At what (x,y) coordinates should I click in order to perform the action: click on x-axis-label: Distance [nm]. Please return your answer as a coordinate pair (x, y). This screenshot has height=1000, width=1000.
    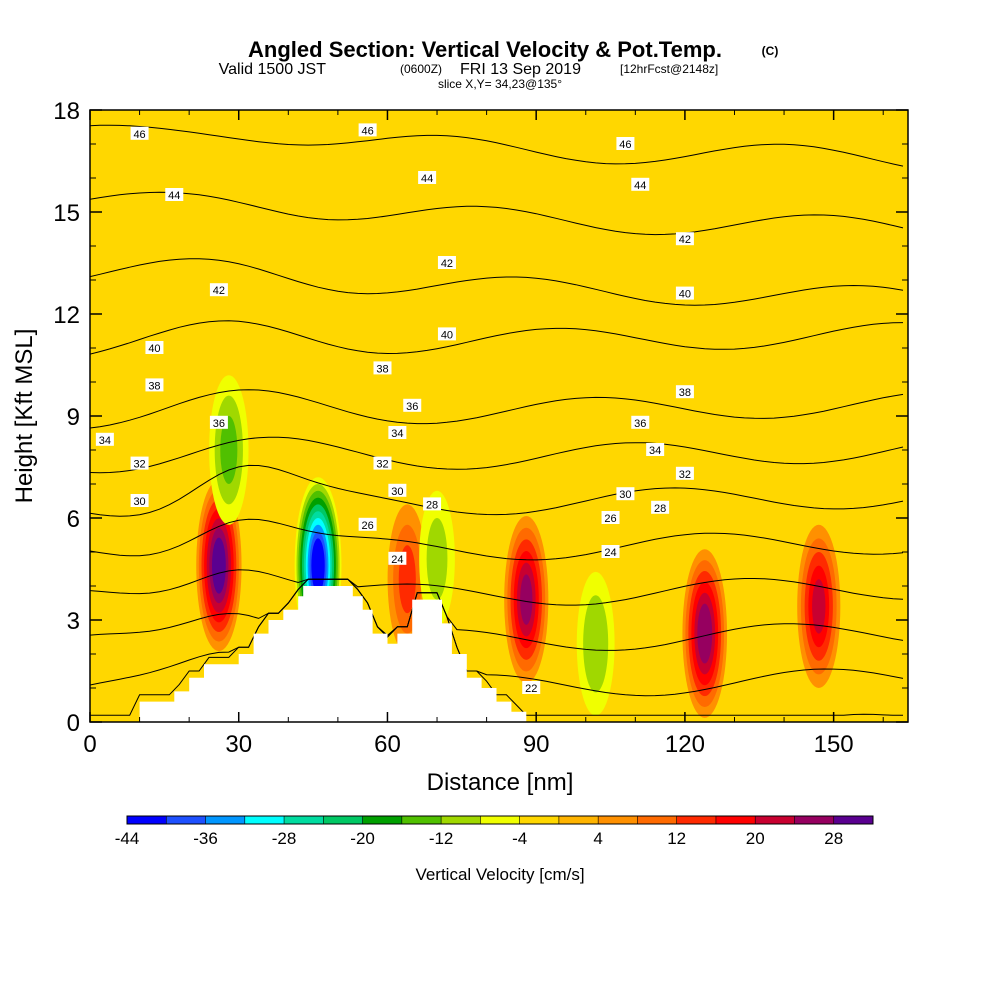
    Looking at the image, I should click on (500, 782).